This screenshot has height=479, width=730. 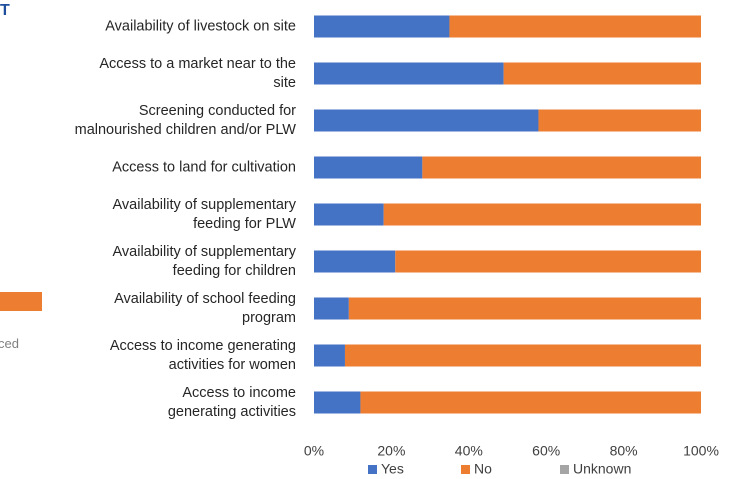 What do you see at coordinates (9, 343) in the screenshot?
I see `cropped-text: ced` at bounding box center [9, 343].